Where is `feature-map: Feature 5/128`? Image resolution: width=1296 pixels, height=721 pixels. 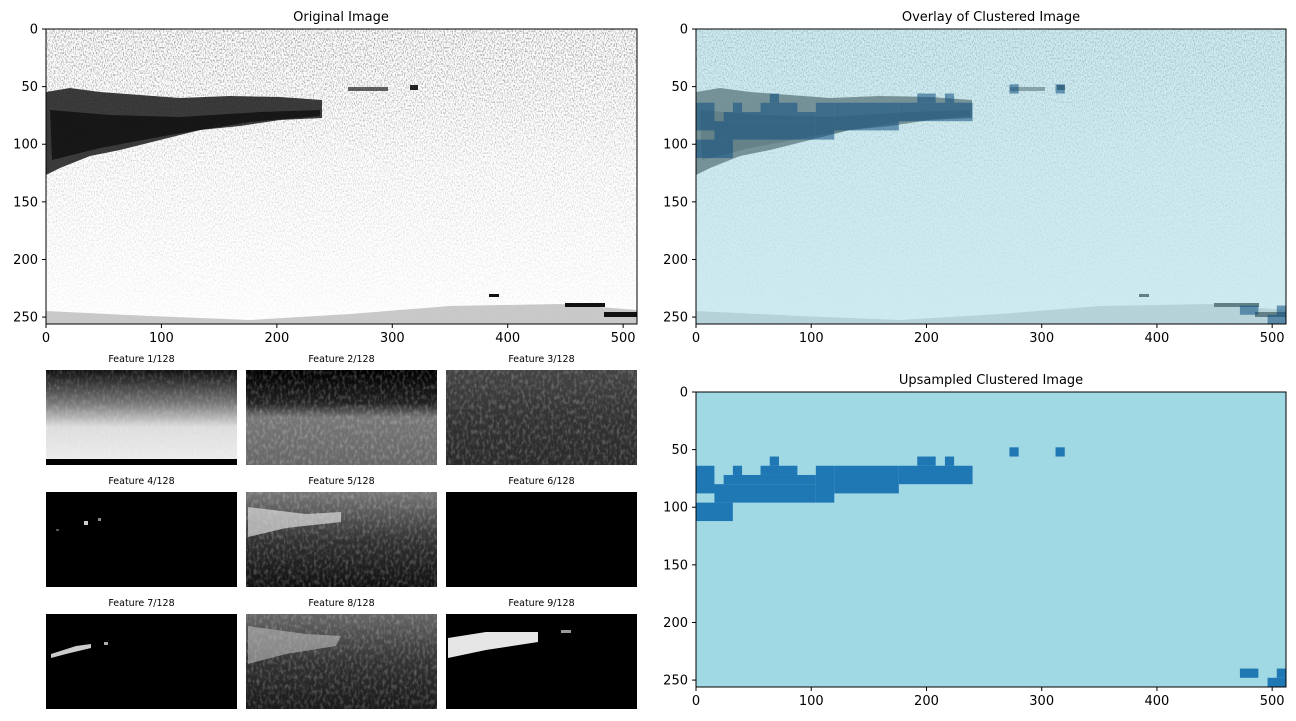 feature-map: Feature 5/128 is located at coordinates (341, 531).